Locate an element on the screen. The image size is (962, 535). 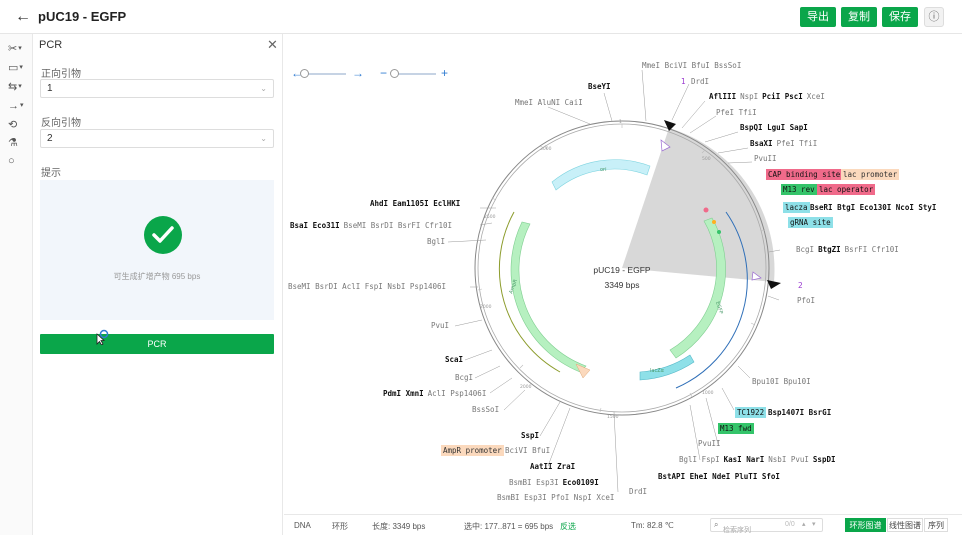
zoom-slider-handle is located at coordinates (394, 73).